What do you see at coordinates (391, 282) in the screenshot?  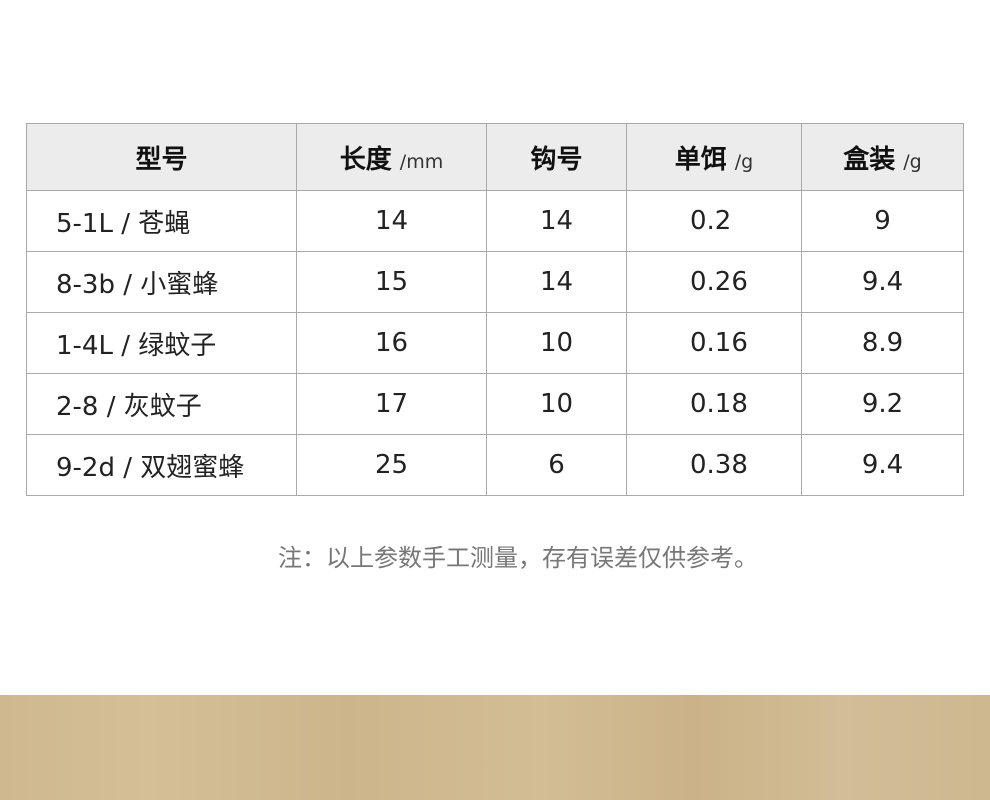 I see `cell-length: 15` at bounding box center [391, 282].